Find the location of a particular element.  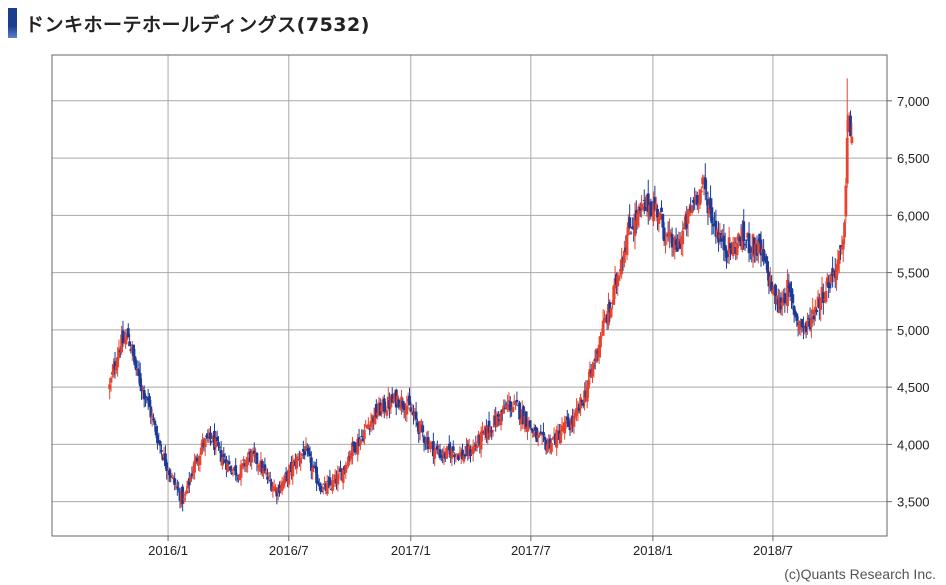

y-tick-label: 6,000 is located at coordinates (913, 215).